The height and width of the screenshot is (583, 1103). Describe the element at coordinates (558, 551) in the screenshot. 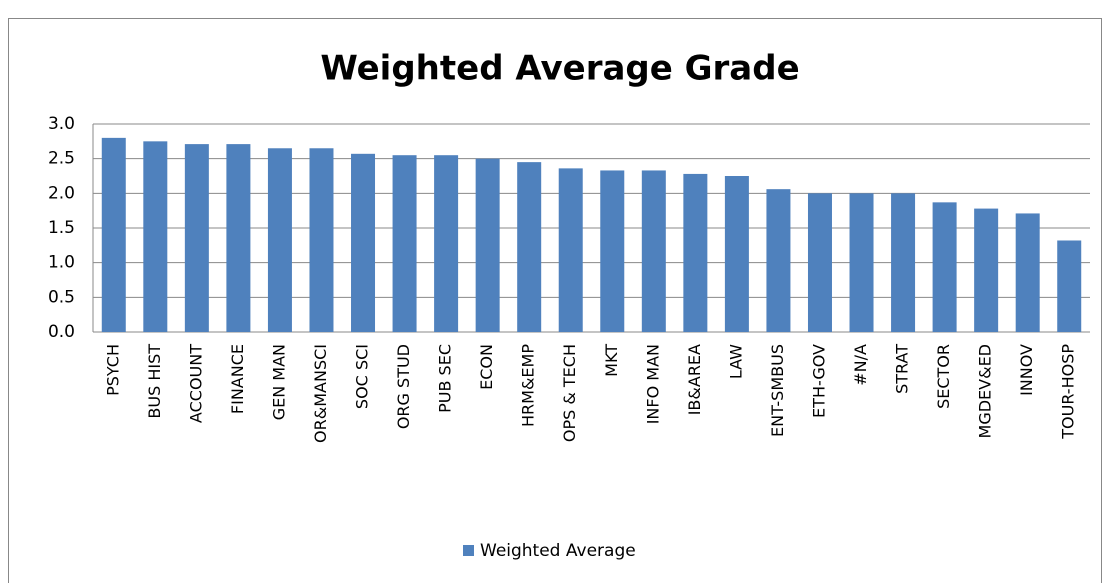

I see `legend-label: Weighted Average` at that location.